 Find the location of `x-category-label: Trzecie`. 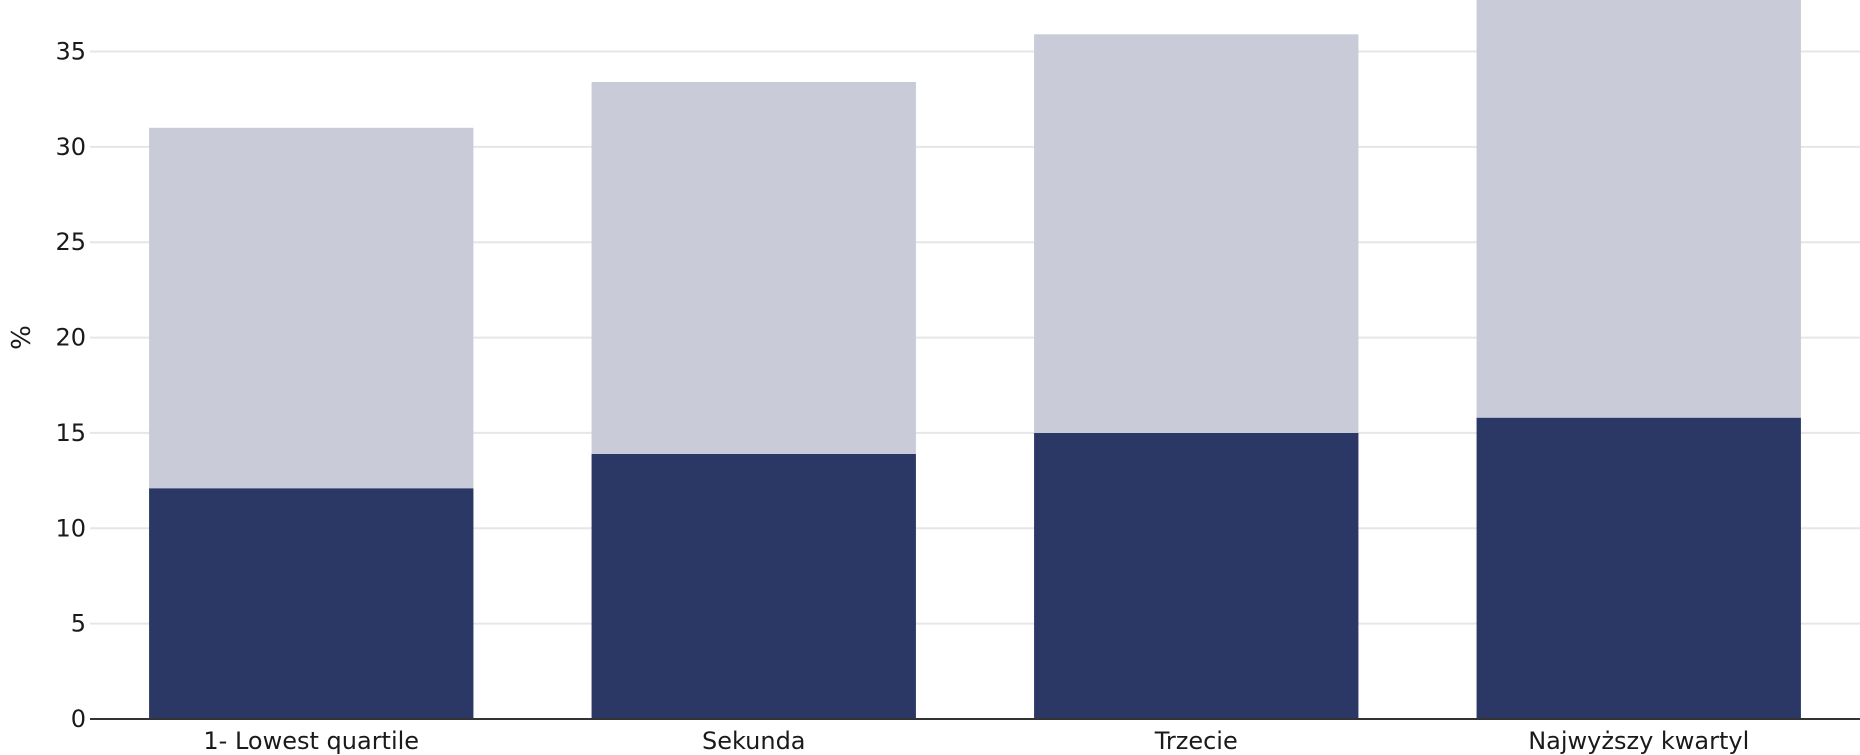

x-category-label: Trzecie is located at coordinates (1196, 741).